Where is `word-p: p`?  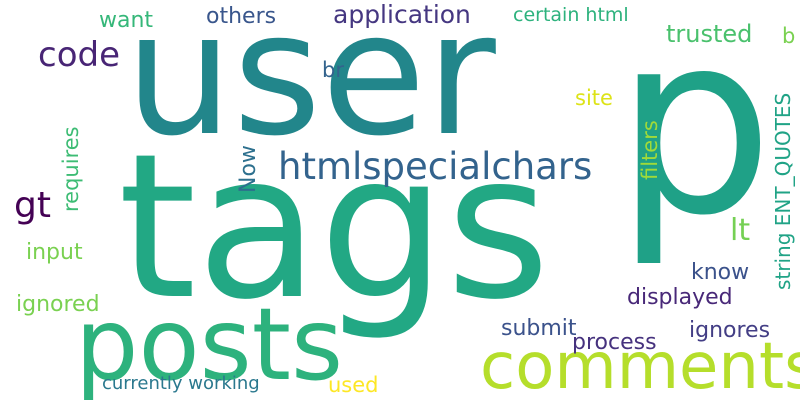
word-p: p is located at coordinates (694, 135).